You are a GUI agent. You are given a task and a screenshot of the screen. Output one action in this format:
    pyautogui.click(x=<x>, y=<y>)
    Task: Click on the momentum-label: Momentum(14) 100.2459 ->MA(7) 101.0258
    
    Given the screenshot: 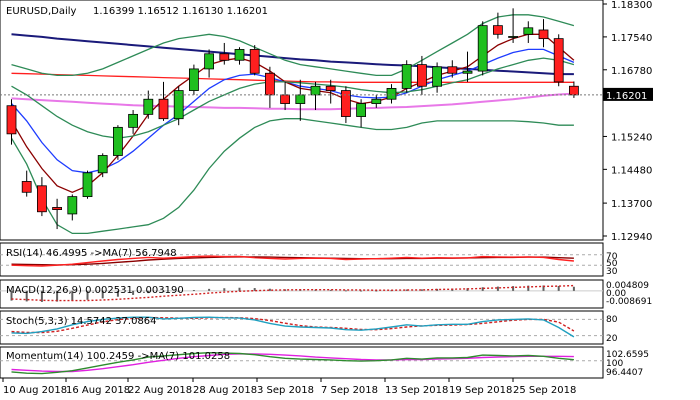 What is the action you would take?
    pyautogui.click(x=118, y=356)
    